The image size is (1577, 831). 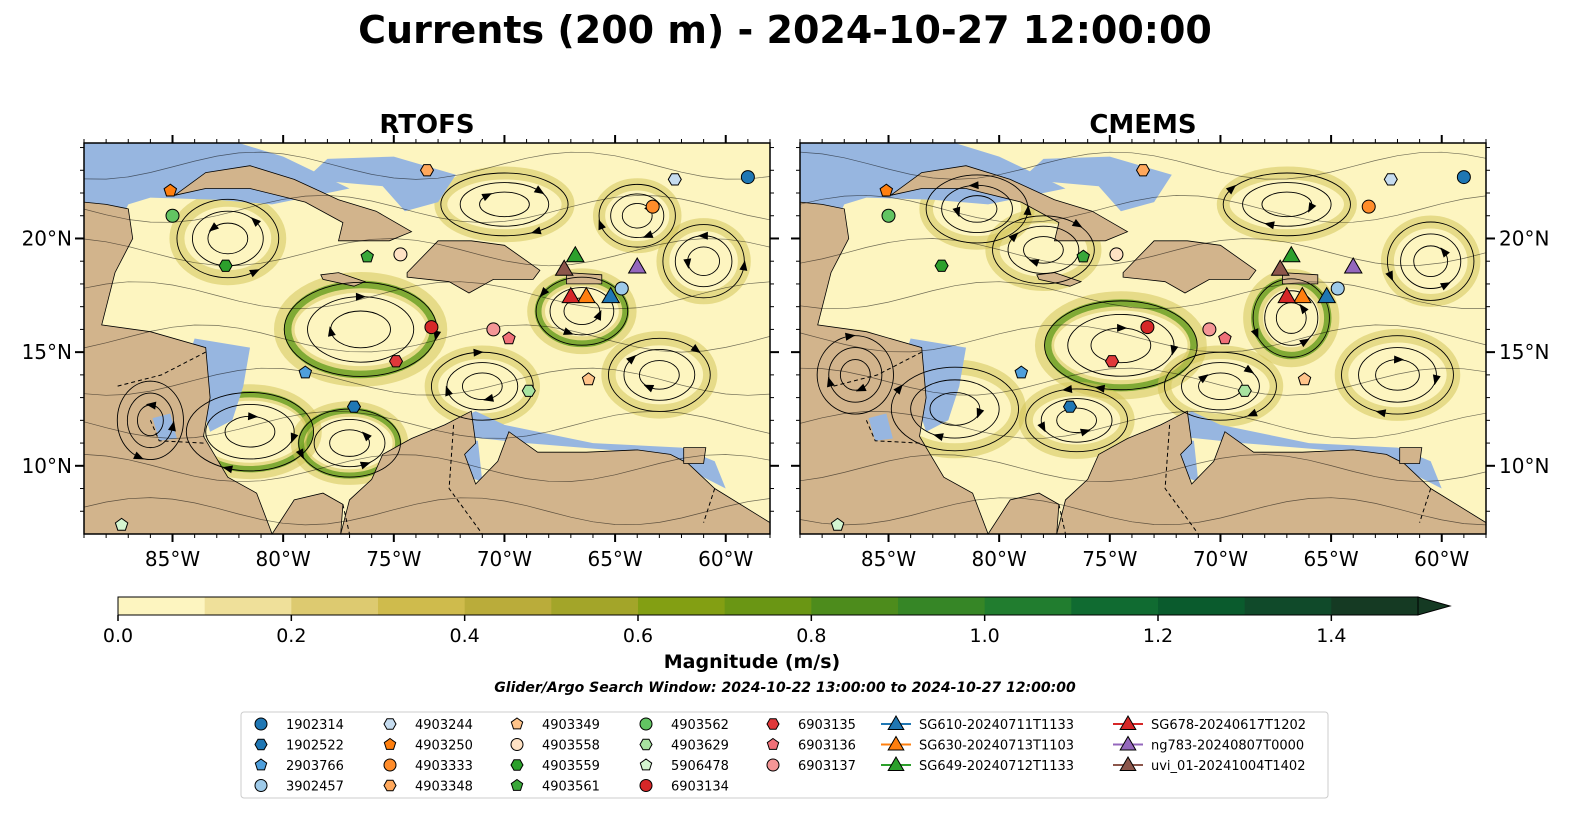 What do you see at coordinates (1411, 455) in the screenshot?
I see `cmems-trinidad-land` at bounding box center [1411, 455].